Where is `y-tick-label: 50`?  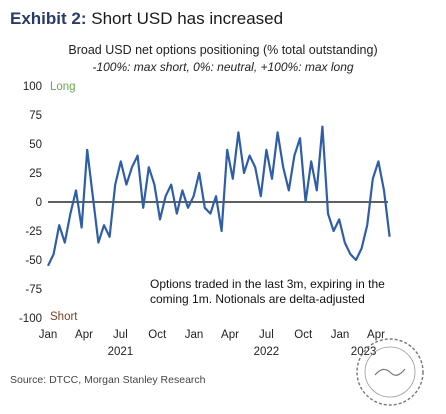
y-tick-label: 50 is located at coordinates (35, 145).